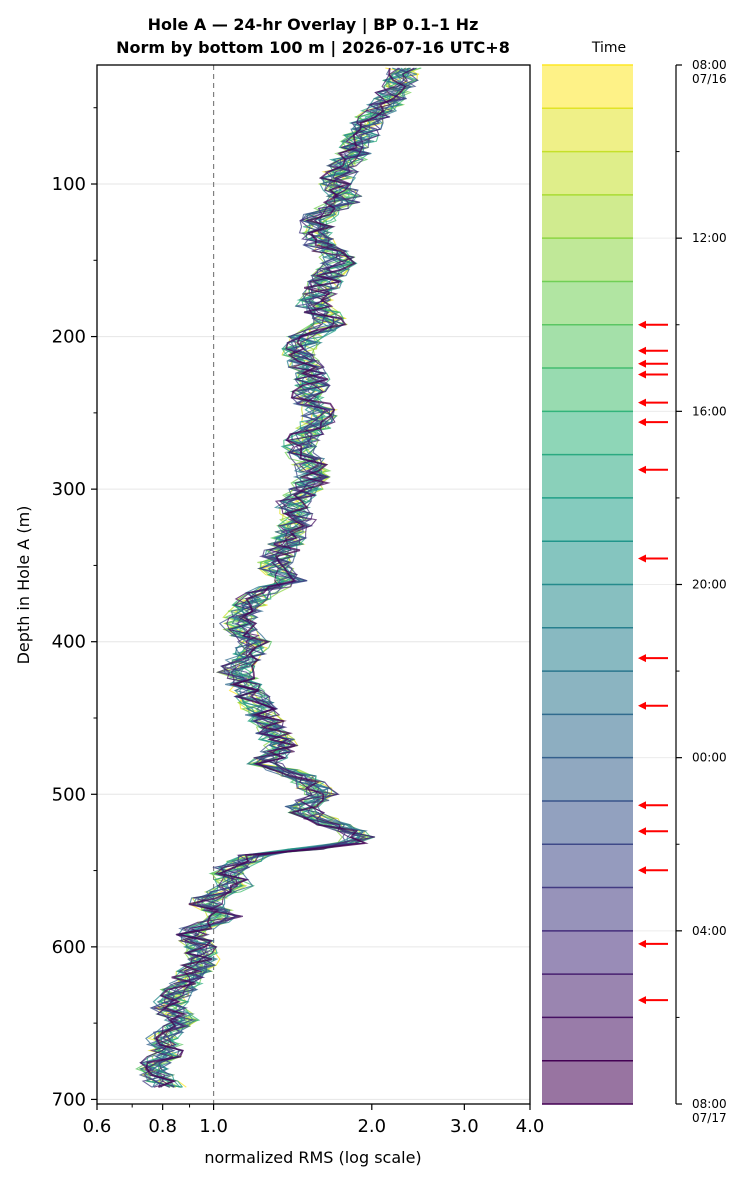 Image resolution: width=750 pixels, height=1181 pixels. Describe the element at coordinates (464, 1126) in the screenshot. I see `x-tick-label: 3.0` at that location.